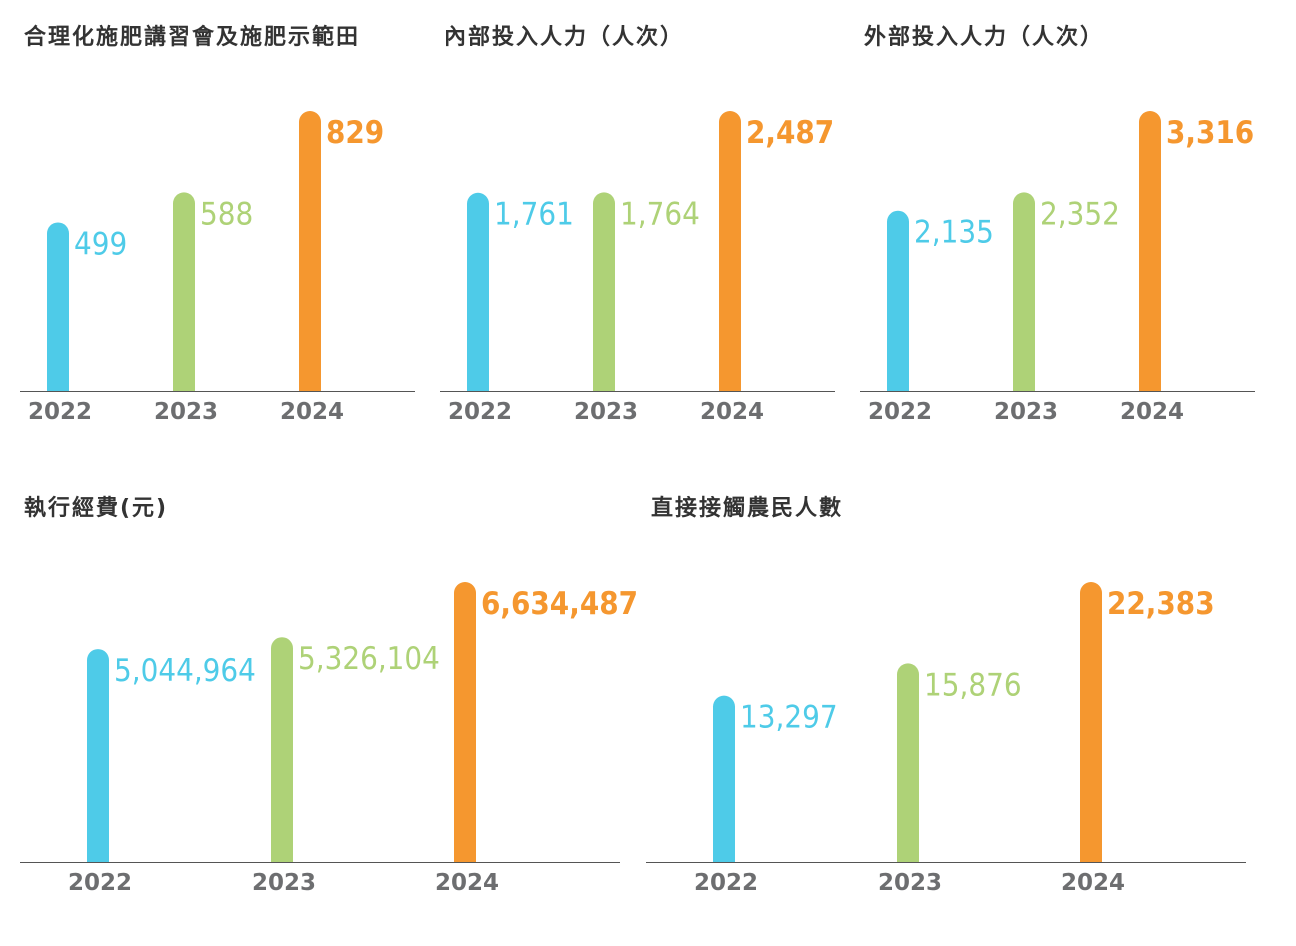  What do you see at coordinates (973, 685) in the screenshot?
I see `value-label-2023: 15,876` at bounding box center [973, 685].